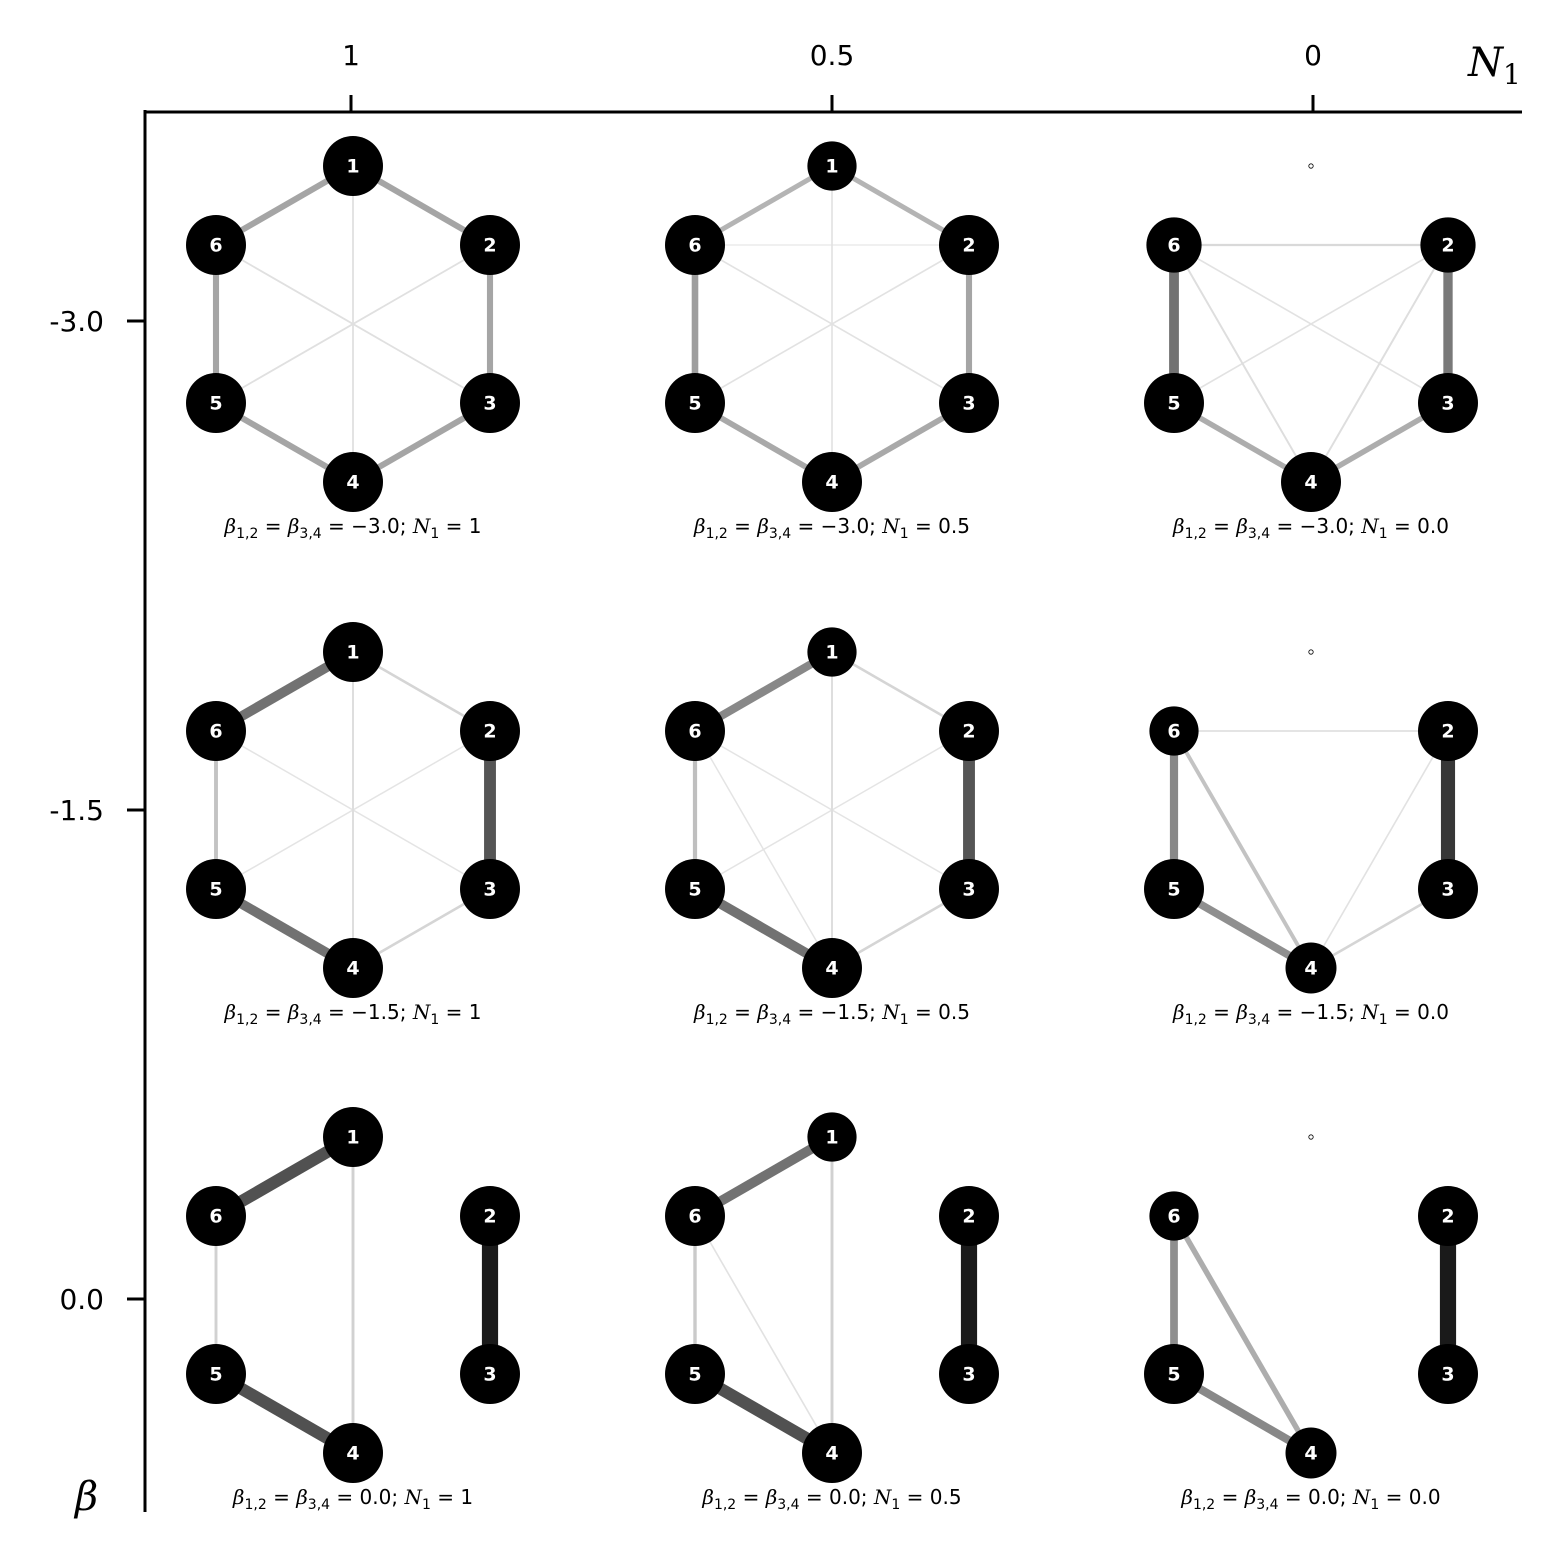 The height and width of the screenshot is (1560, 1560). I want to click on y-tick-label-2: -1.5, so click(76, 810).